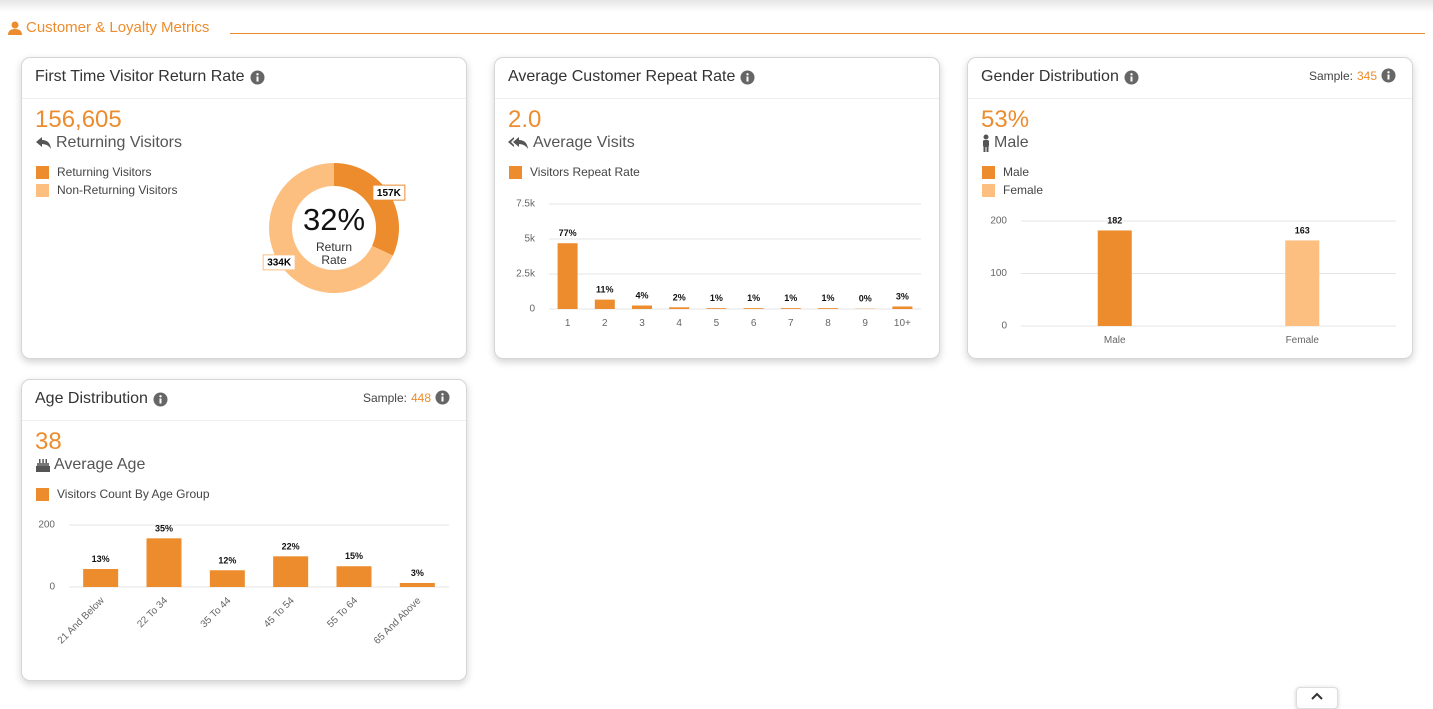 The width and height of the screenshot is (1433, 709). Describe the element at coordinates (101, 559) in the screenshot. I see `data-label: 13%` at that location.